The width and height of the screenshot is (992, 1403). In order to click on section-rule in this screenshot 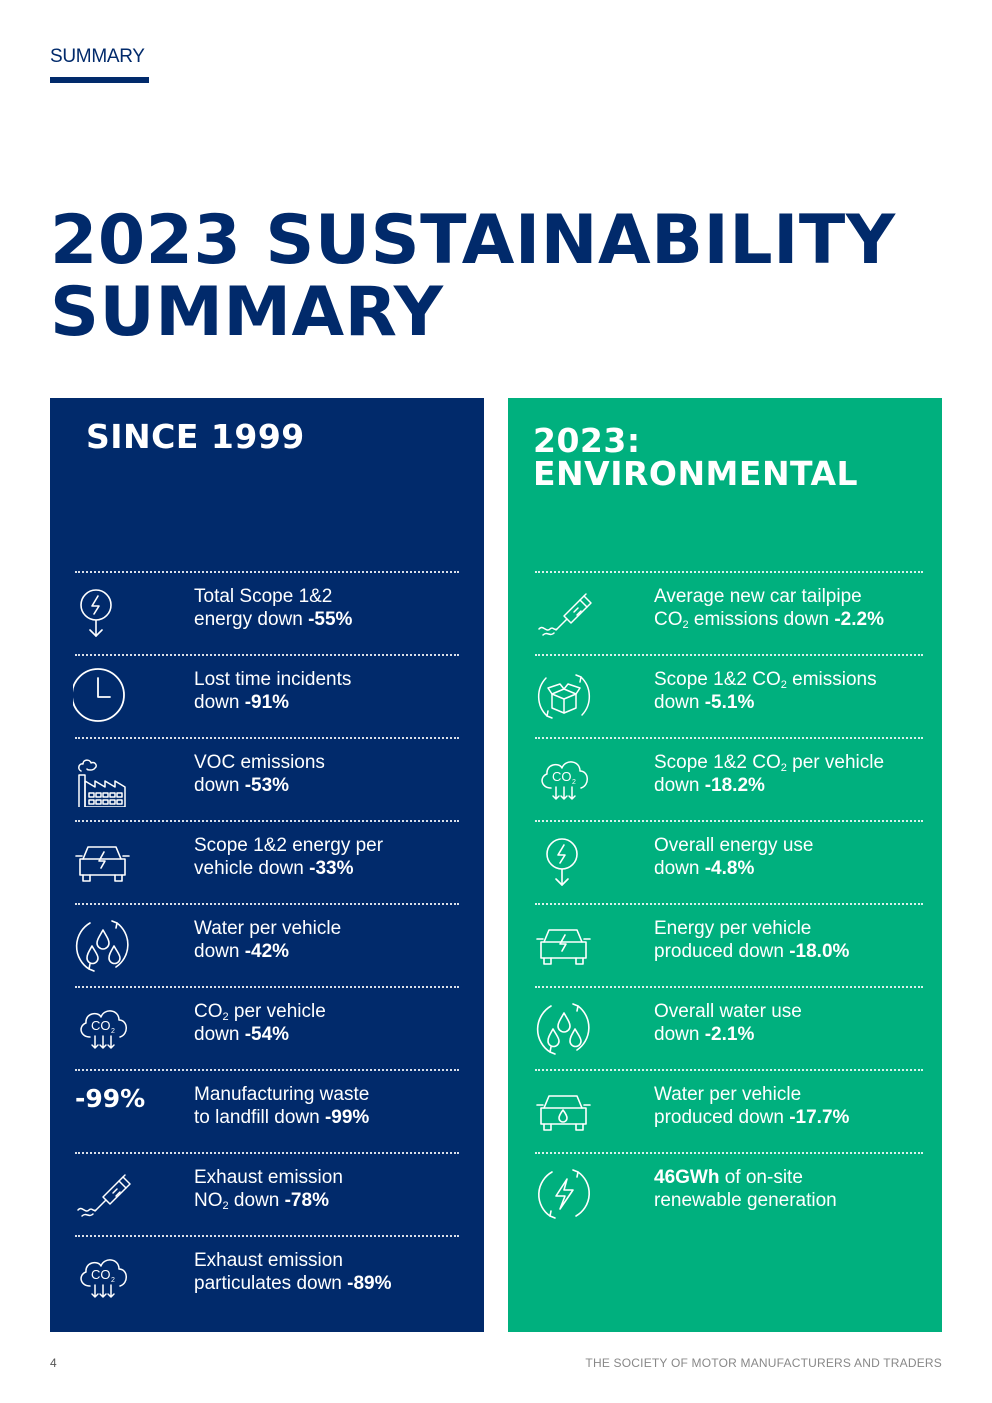, I will do `click(99, 80)`.